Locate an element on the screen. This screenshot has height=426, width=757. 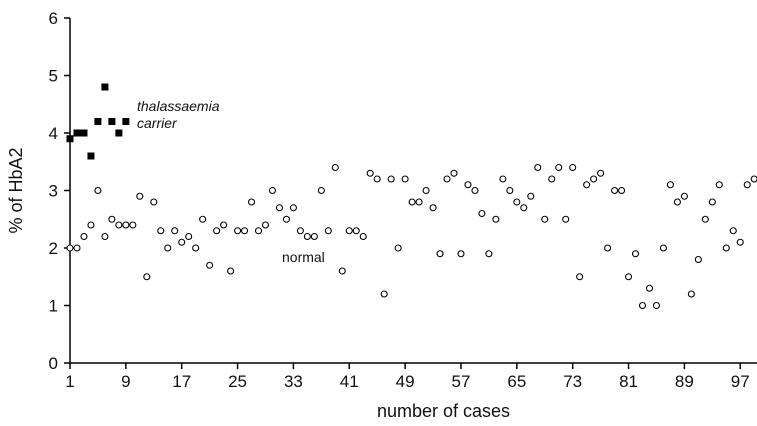
y-axis-title: % of HbA2 is located at coordinates (16, 190).